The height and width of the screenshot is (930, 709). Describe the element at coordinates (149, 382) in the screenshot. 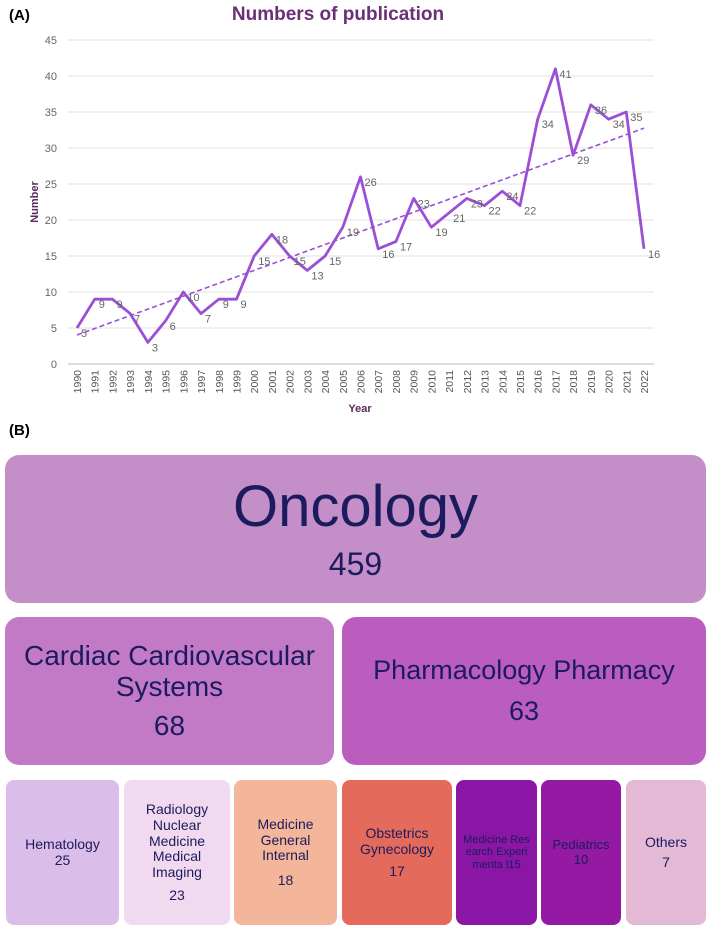

I see `x-tick-label-1994: 1994` at that location.